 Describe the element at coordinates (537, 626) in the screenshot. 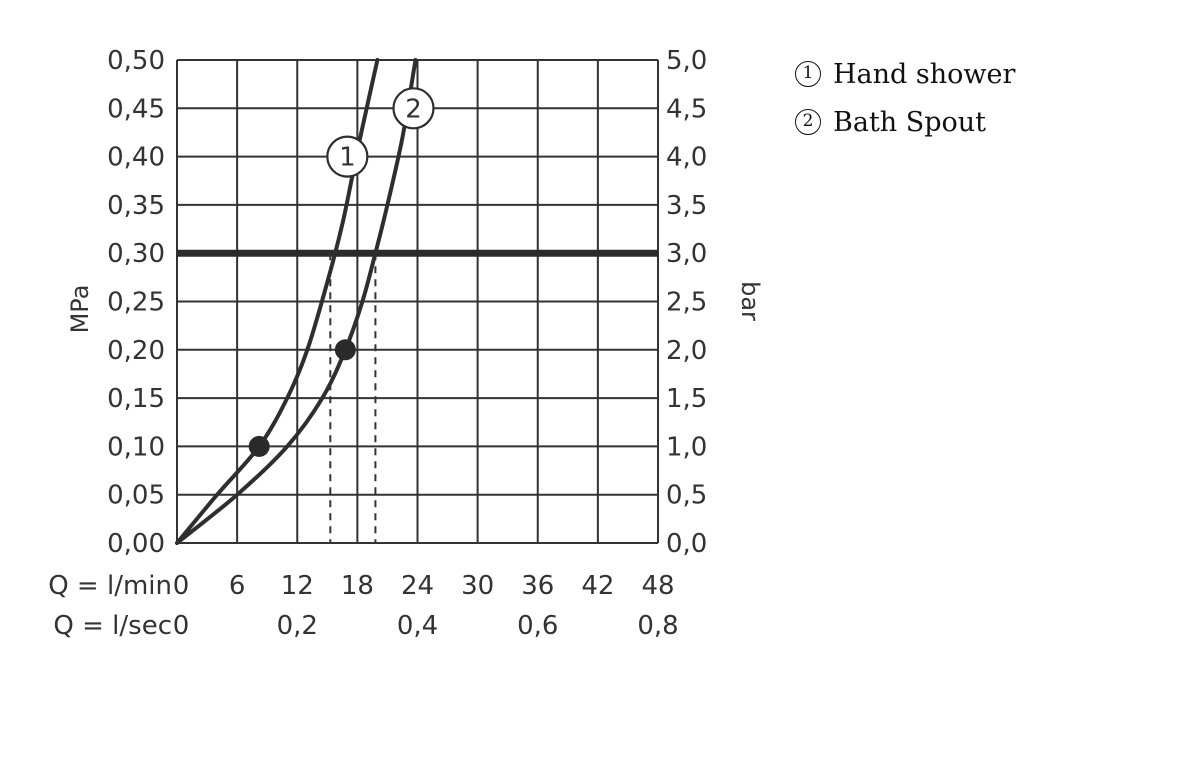

I see `x-tick-r1-3: 0,6` at that location.